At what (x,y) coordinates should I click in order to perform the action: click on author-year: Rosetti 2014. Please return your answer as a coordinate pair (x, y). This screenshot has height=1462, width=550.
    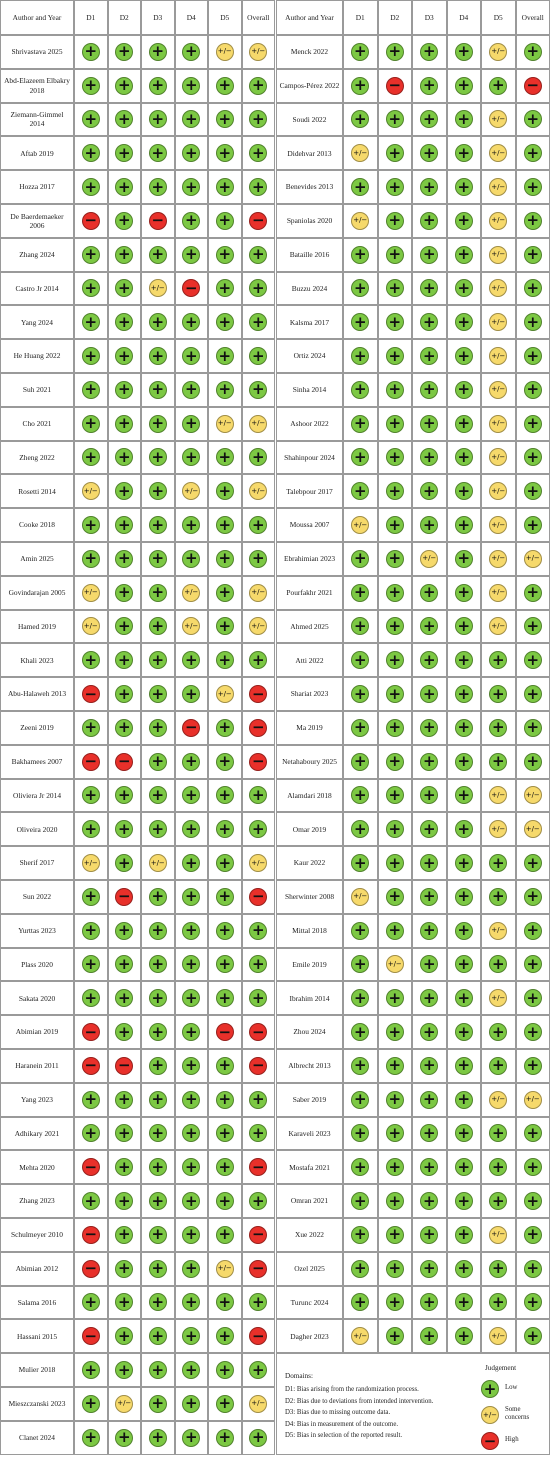
    Looking at the image, I should click on (37, 491).